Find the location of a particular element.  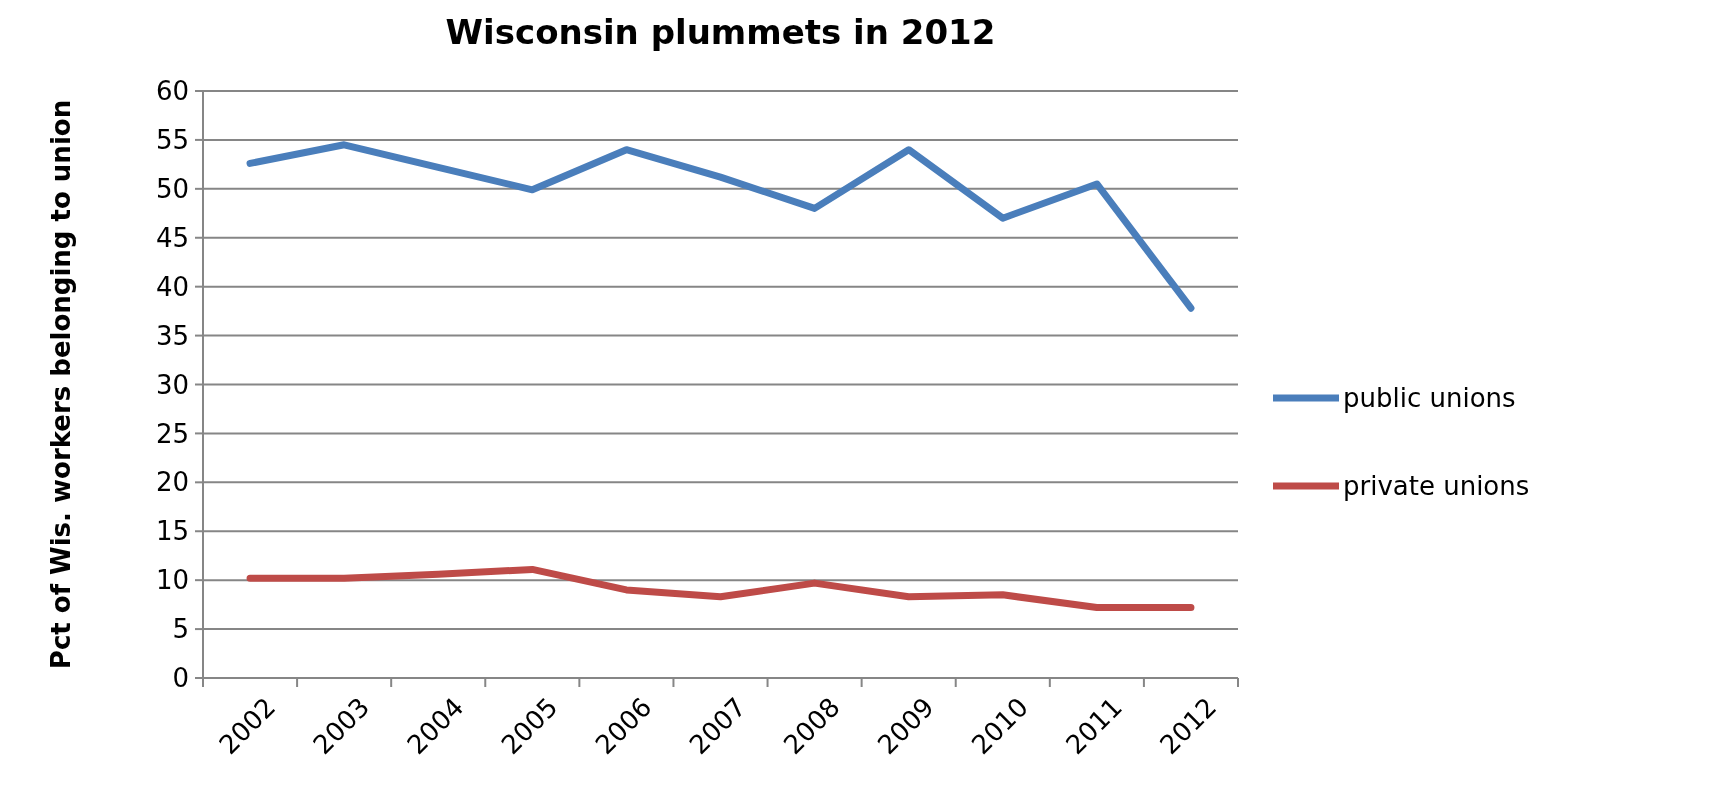

chart-title: Wisconsin plummets in 2012 is located at coordinates (720, 32).